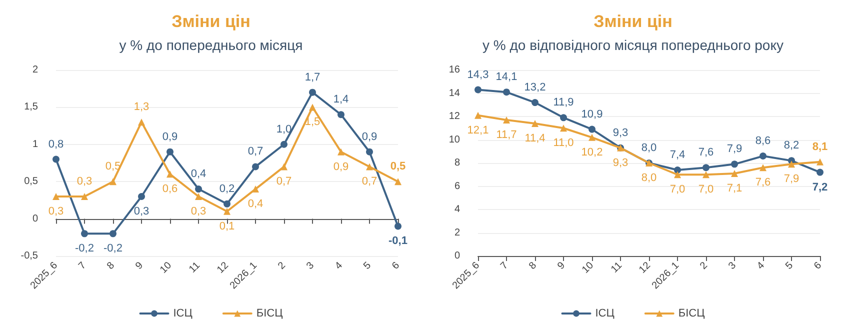 Image resolution: width=845 pixels, height=326 pixels. Describe the element at coordinates (457, 186) in the screenshot. I see `y-tick-label: 6` at that location.